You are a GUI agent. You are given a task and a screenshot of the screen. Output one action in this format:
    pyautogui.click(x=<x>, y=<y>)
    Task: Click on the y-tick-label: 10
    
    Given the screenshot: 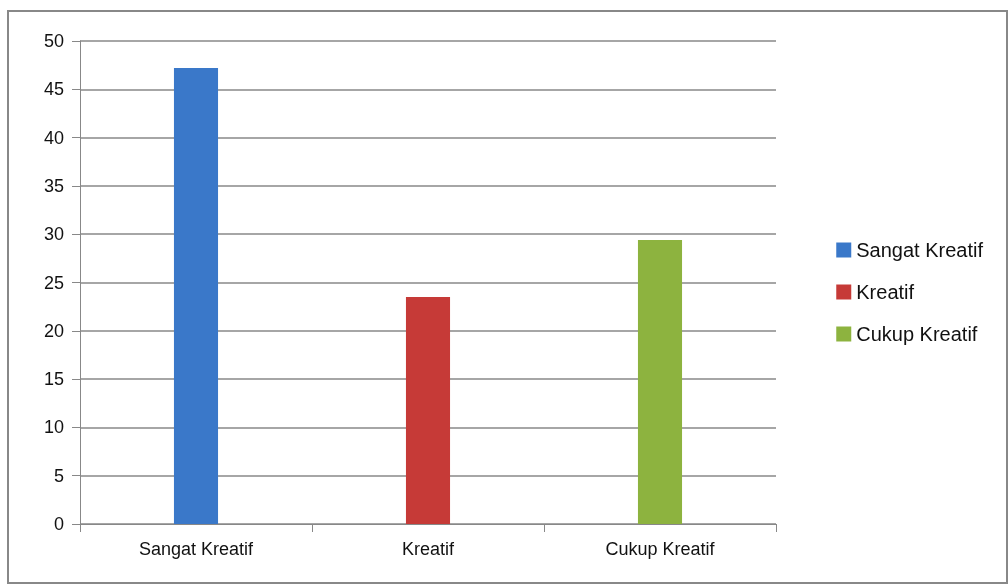 What is the action you would take?
    pyautogui.click(x=53, y=427)
    